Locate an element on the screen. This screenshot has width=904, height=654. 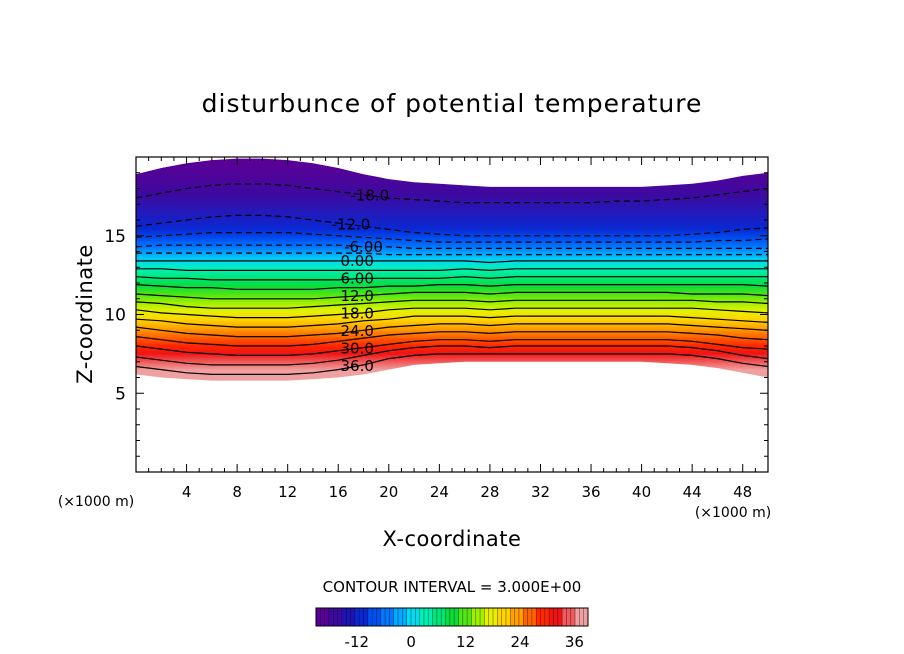
x-axis-label: X-coordinate is located at coordinates (452, 539).